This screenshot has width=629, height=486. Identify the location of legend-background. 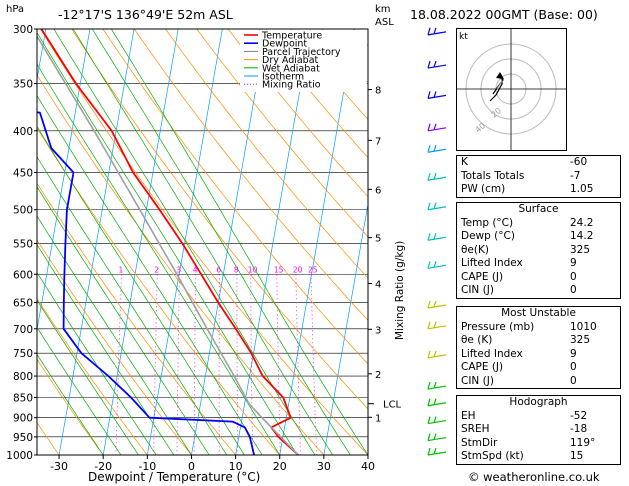
(303, 61).